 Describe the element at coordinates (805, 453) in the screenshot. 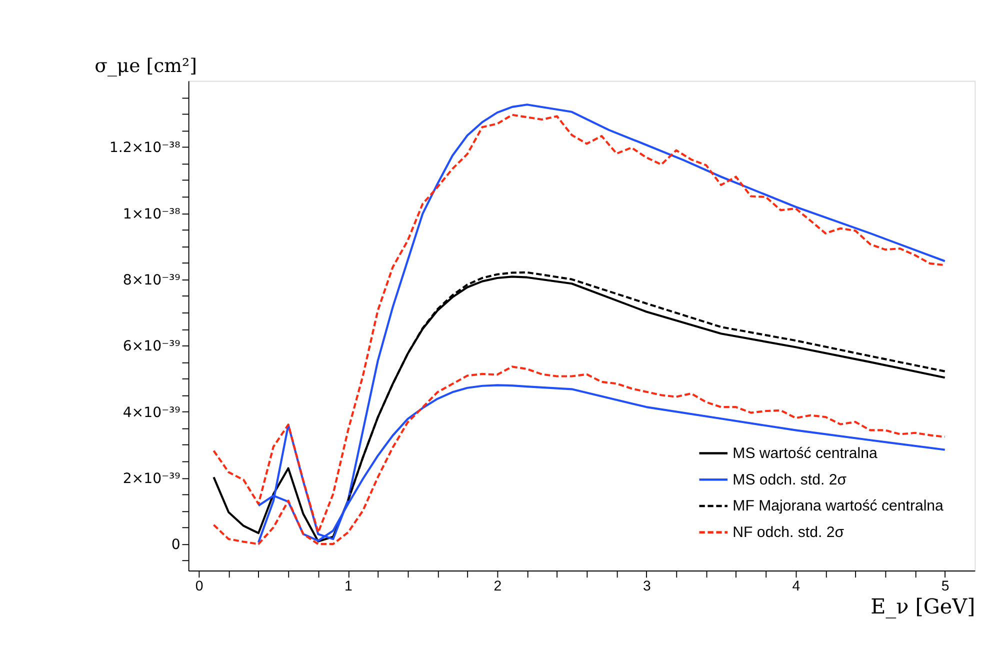

I see `legend-label: MS wartość centralna` at that location.